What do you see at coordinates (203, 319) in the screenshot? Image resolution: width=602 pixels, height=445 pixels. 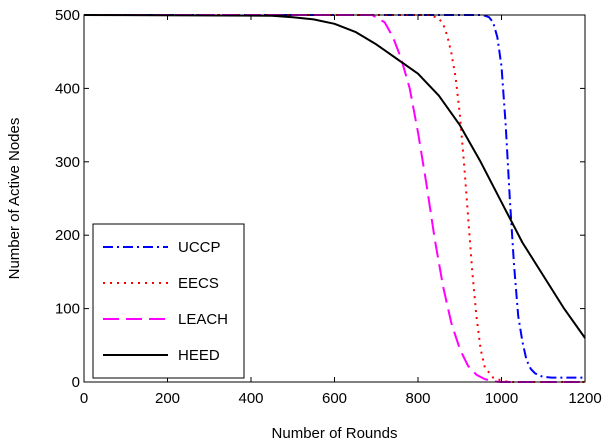 I see `legend-label-leach: LEACH` at bounding box center [203, 319].